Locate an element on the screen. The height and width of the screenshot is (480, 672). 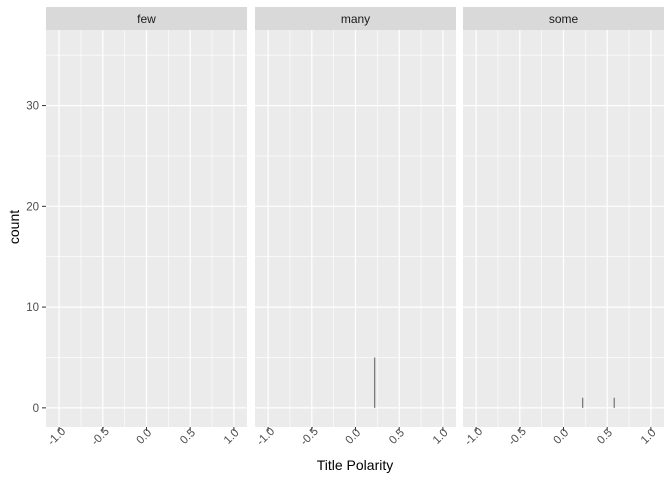
facet-strip-label: some is located at coordinates (564, 19).